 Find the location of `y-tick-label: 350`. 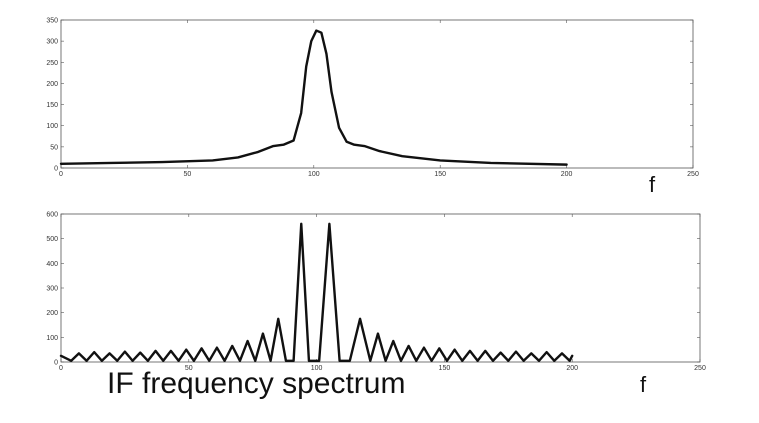

y-tick-label: 350 is located at coordinates (52, 21).